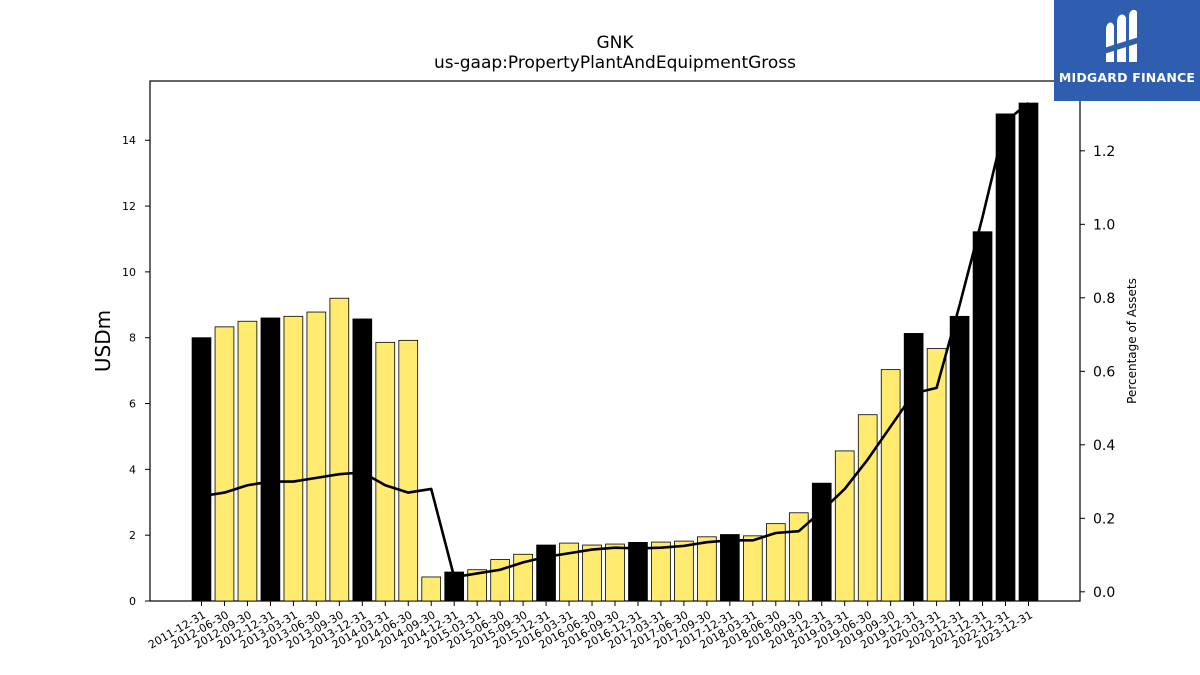  I want to click on y-tick-label: 14, so click(129, 140).